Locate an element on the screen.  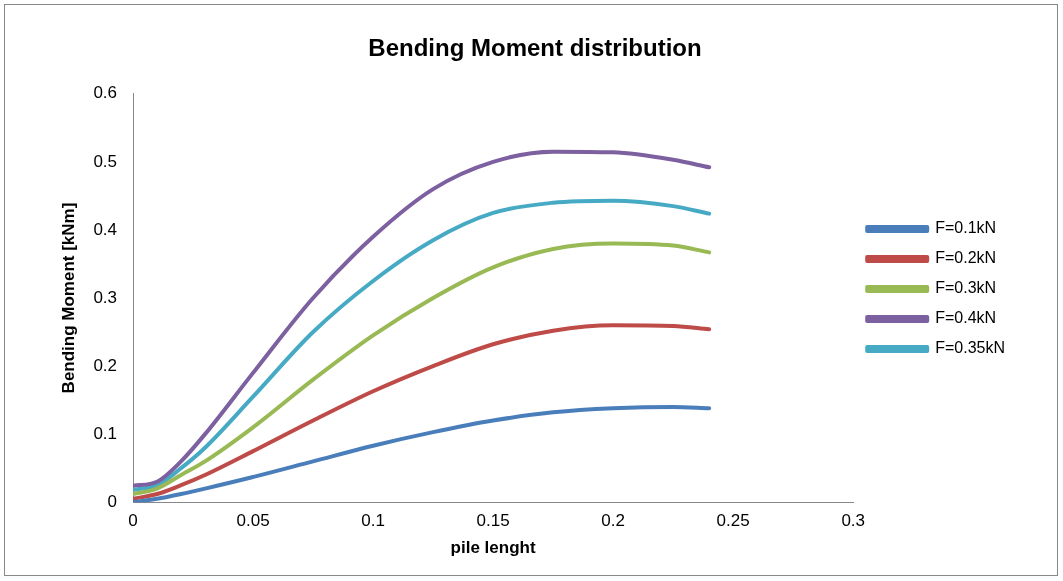
legend-label: F=0.2kN is located at coordinates (966, 258).